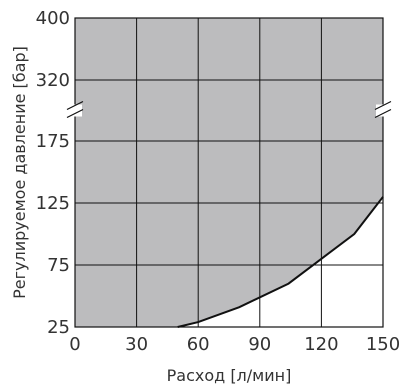 Image resolution: width=400 pixels, height=387 pixels. Describe the element at coordinates (53, 173) in the screenshot. I see `y-tick-labels: 25 75 125 175 320 400` at that location.